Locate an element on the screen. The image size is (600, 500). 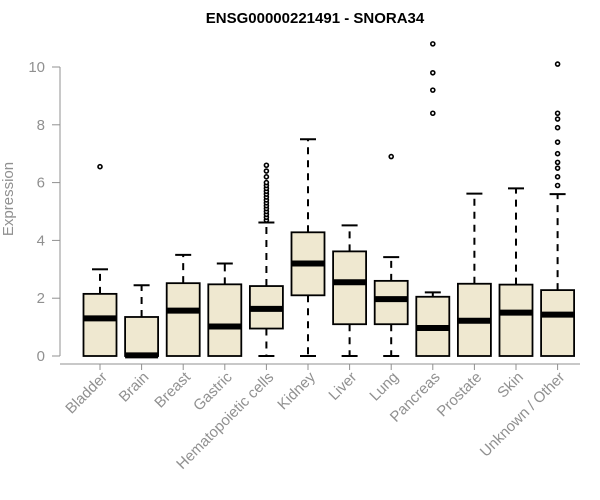
y-tick-label: 2 is located at coordinates (41, 298).